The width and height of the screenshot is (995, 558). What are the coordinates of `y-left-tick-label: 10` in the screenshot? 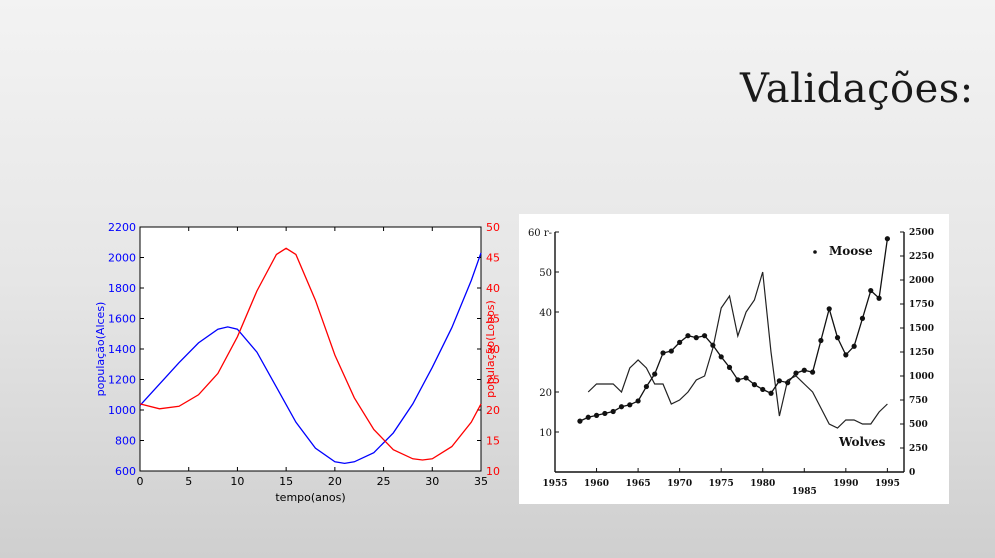 It's located at (545, 433).